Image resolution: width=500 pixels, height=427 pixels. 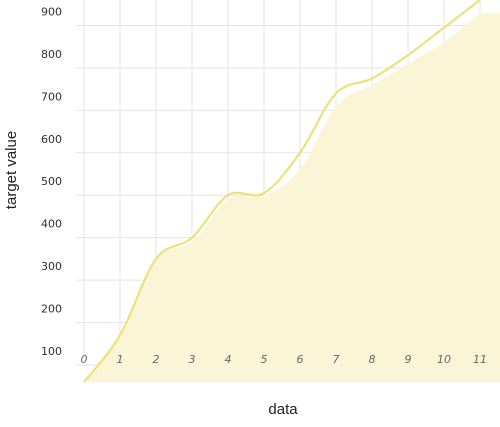 I want to click on y-tick-label: 500, so click(x=51, y=181).